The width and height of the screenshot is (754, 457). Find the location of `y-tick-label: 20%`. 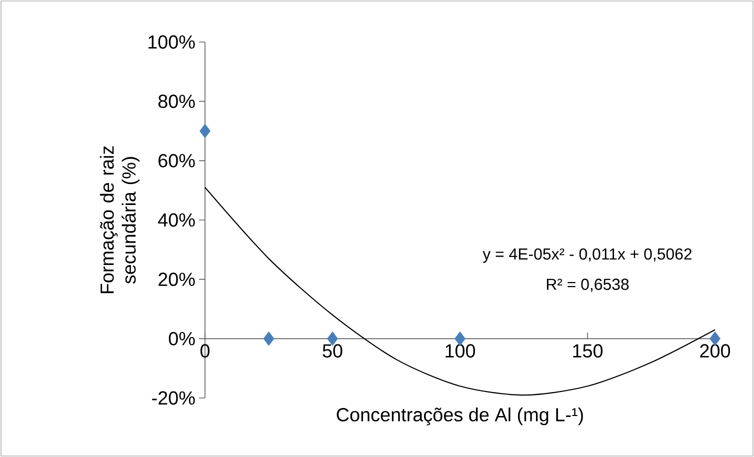

y-tick-label: 20% is located at coordinates (176, 279).